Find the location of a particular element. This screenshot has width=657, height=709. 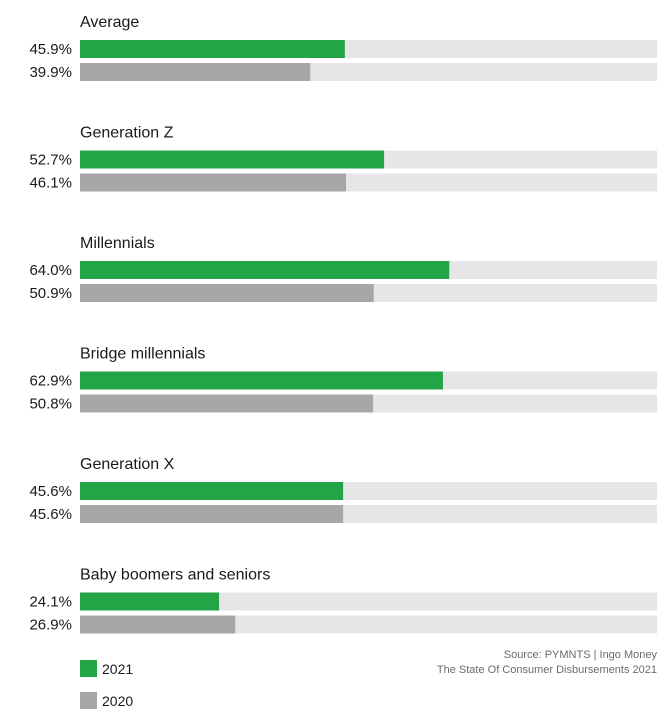

legend-swatch-2021 is located at coordinates (88, 668).